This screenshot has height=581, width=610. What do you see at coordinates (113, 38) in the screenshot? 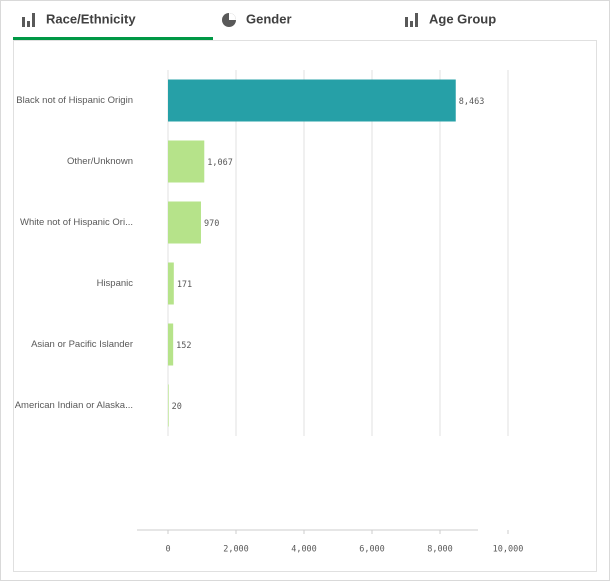
I see `tab-underline` at bounding box center [113, 38].